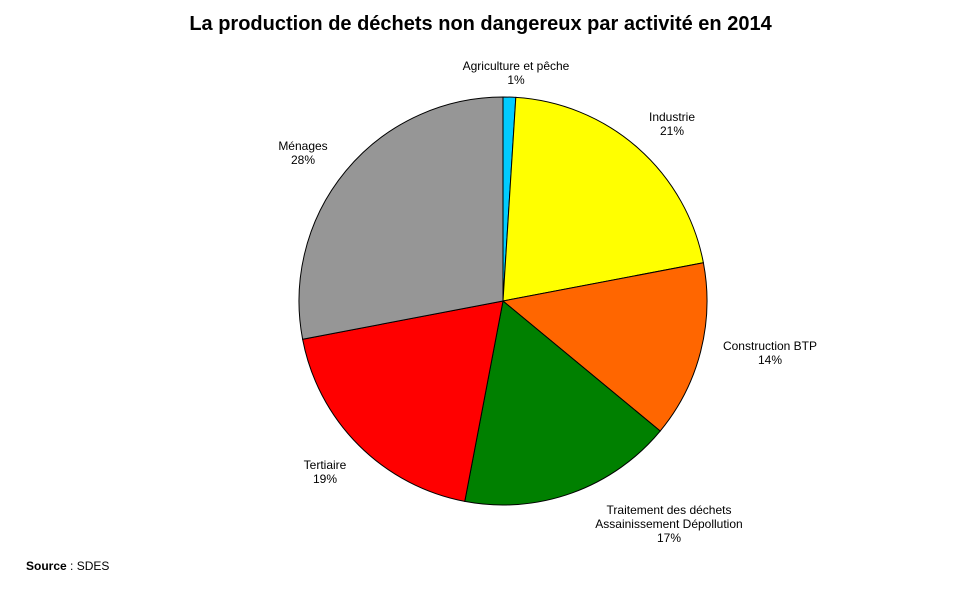 The width and height of the screenshot is (961, 594). I want to click on source-note: Source : SDES, so click(67, 566).